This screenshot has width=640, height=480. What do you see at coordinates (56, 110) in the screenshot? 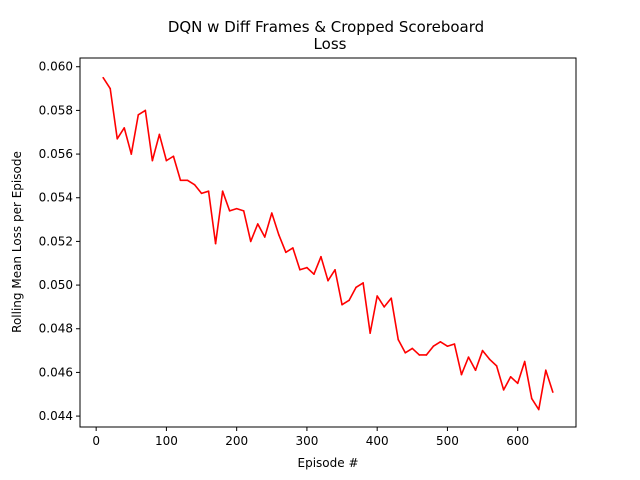
I see `y-tick-label: 0.058` at bounding box center [56, 110].